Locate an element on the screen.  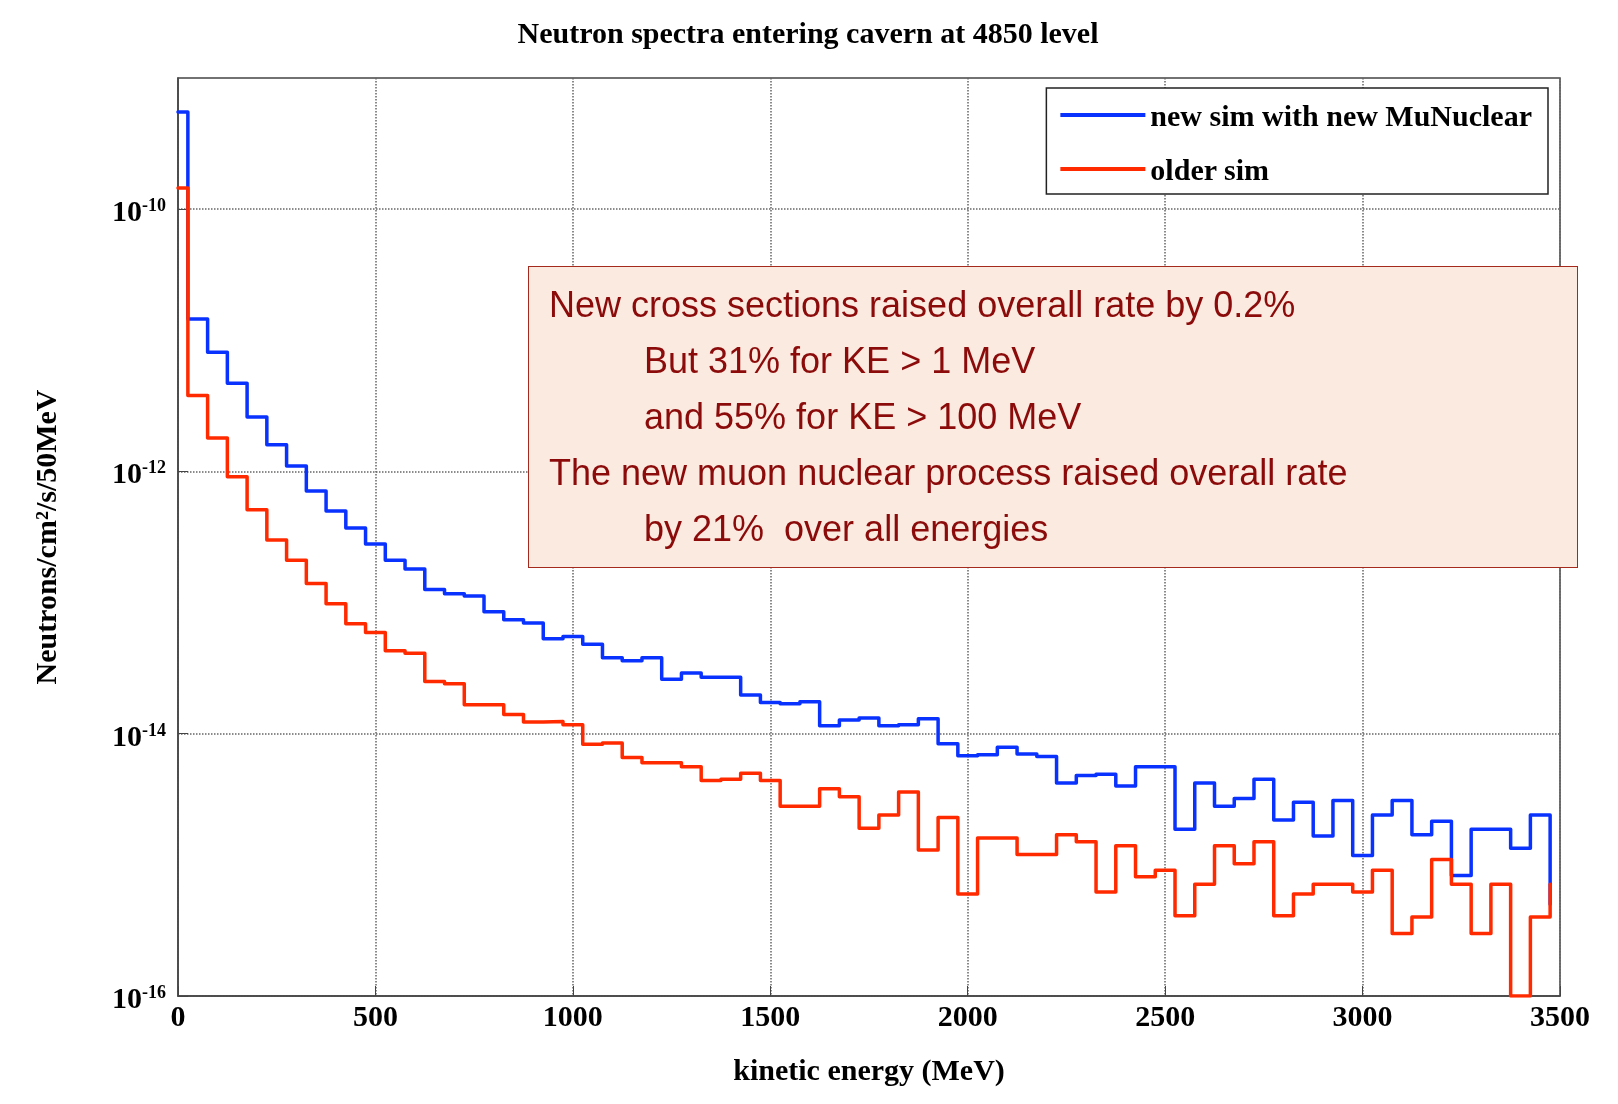
annotation: and 55% for KE > 100 MeV is located at coordinates (863, 417).